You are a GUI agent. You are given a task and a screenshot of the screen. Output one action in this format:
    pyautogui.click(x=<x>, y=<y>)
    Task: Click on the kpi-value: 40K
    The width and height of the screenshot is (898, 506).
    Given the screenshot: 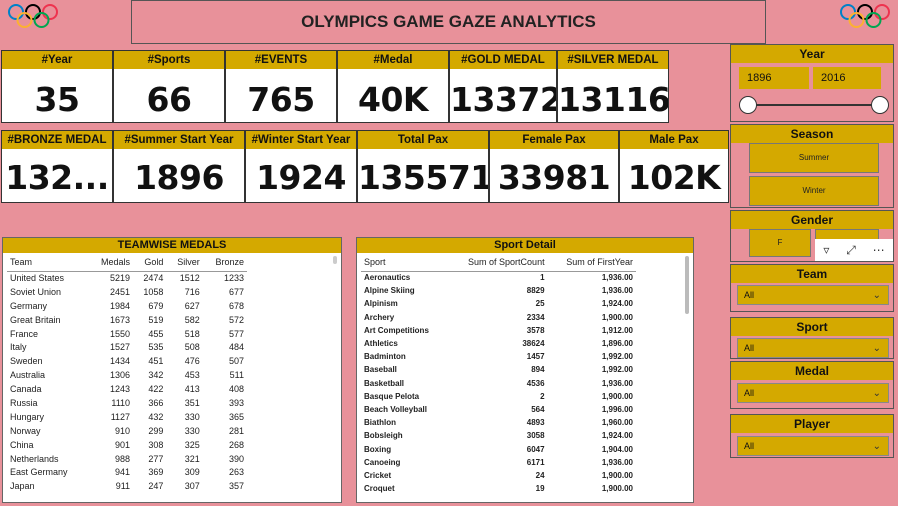 What is the action you would take?
    pyautogui.click(x=393, y=99)
    